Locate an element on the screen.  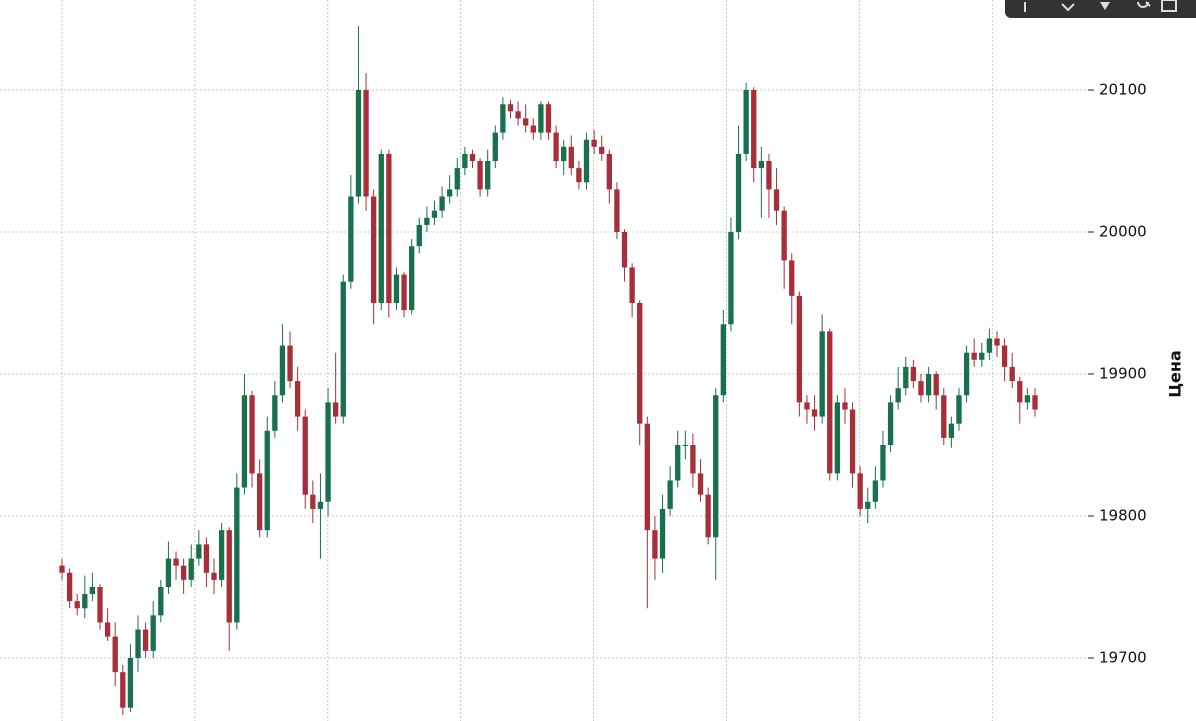
toolbar is located at coordinates (1100, 9).